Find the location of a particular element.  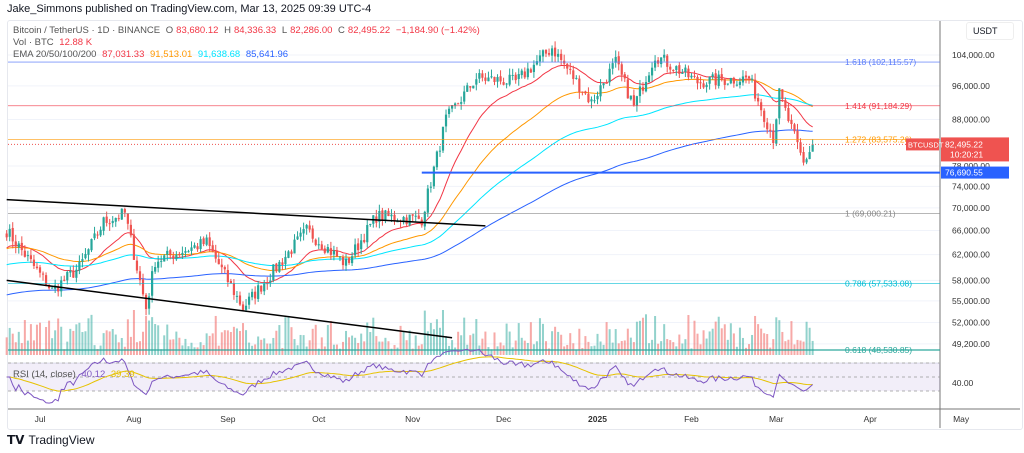

fib-level-label: 0.618 (48,530.85) is located at coordinates (878, 350).